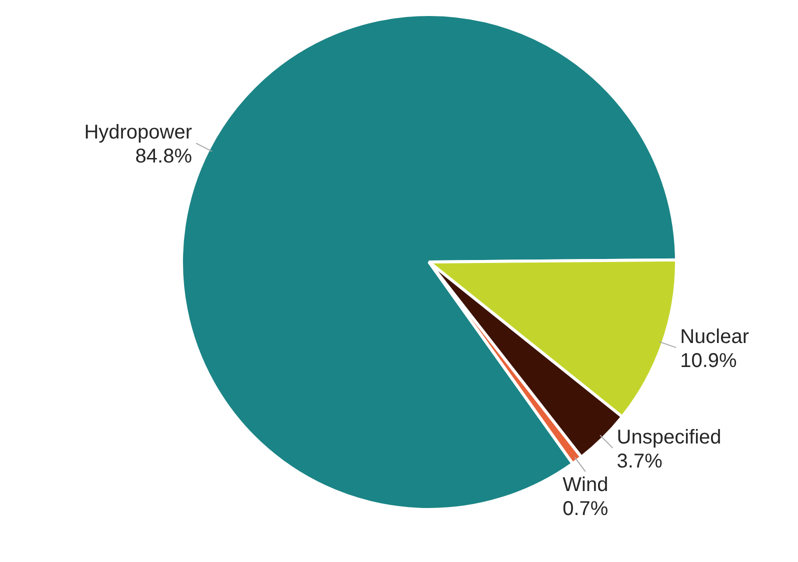  Describe the element at coordinates (585, 485) in the screenshot. I see `slice-label: Wind` at that location.